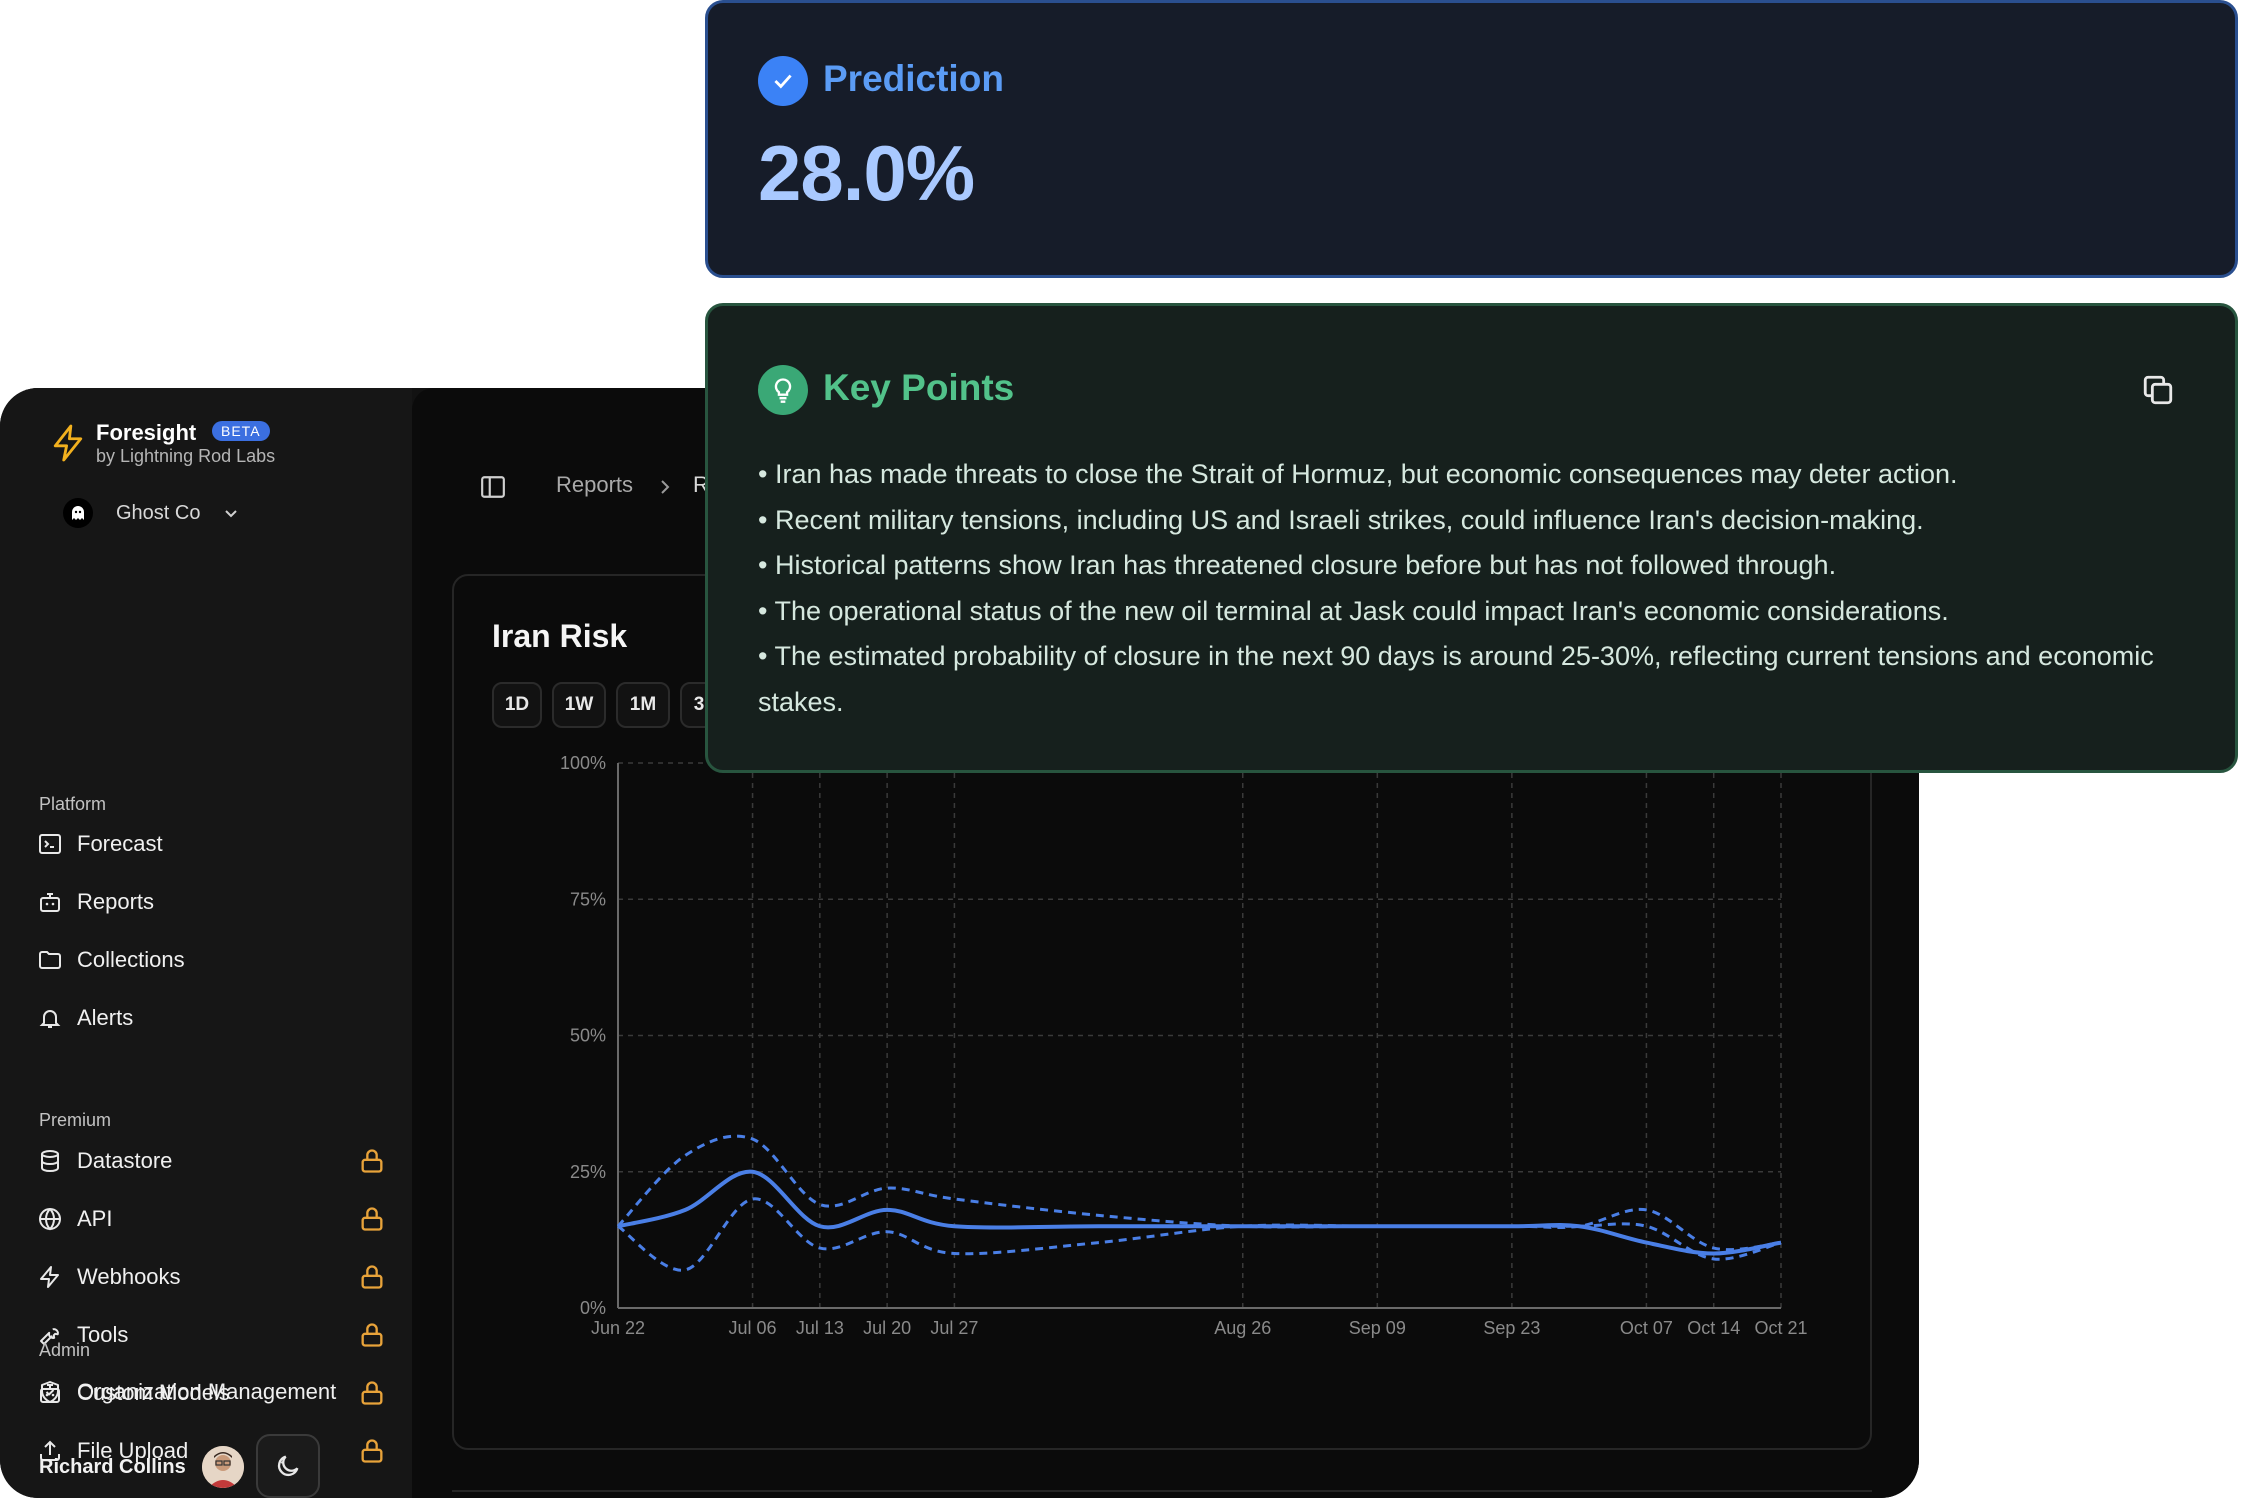 This screenshot has height=1498, width=2241. Describe the element at coordinates (919, 387) in the screenshot. I see `key-points-title: Key Points` at that location.